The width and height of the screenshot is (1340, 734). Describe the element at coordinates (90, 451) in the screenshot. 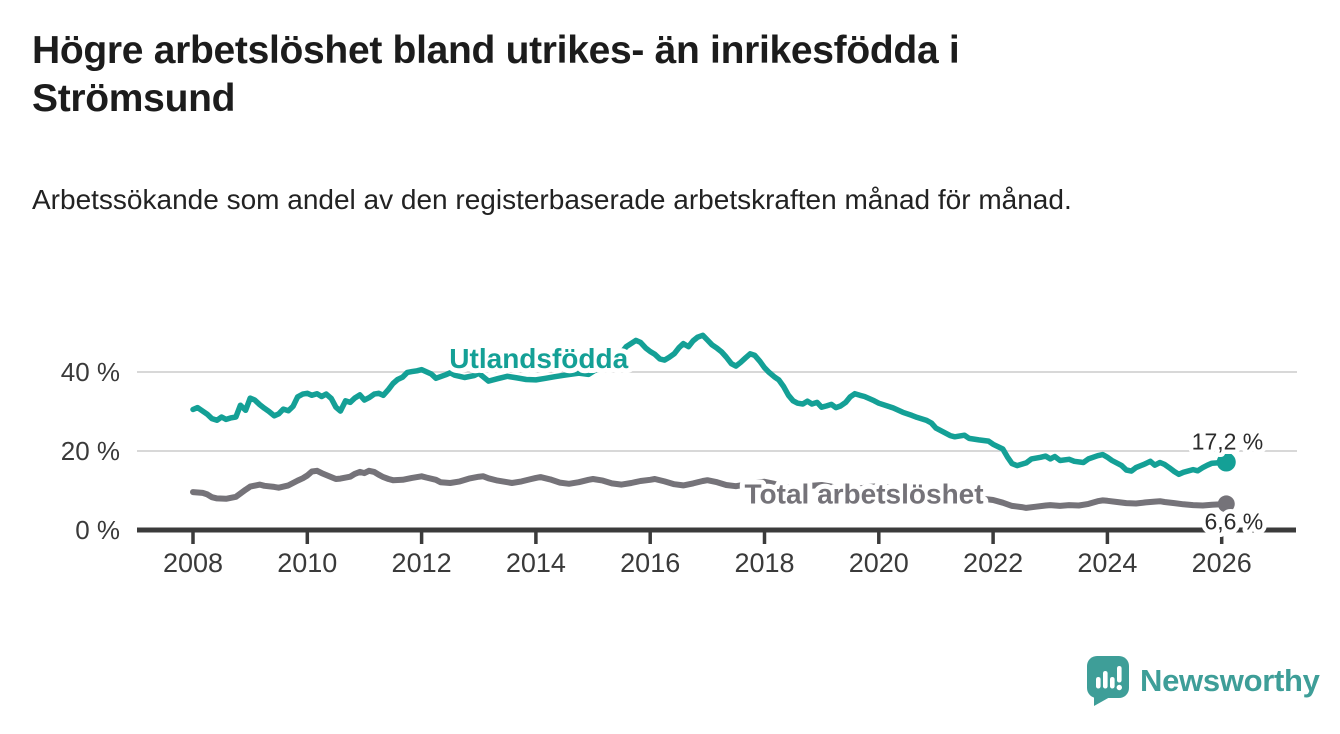

I see `y-tick-label: 20 %` at that location.